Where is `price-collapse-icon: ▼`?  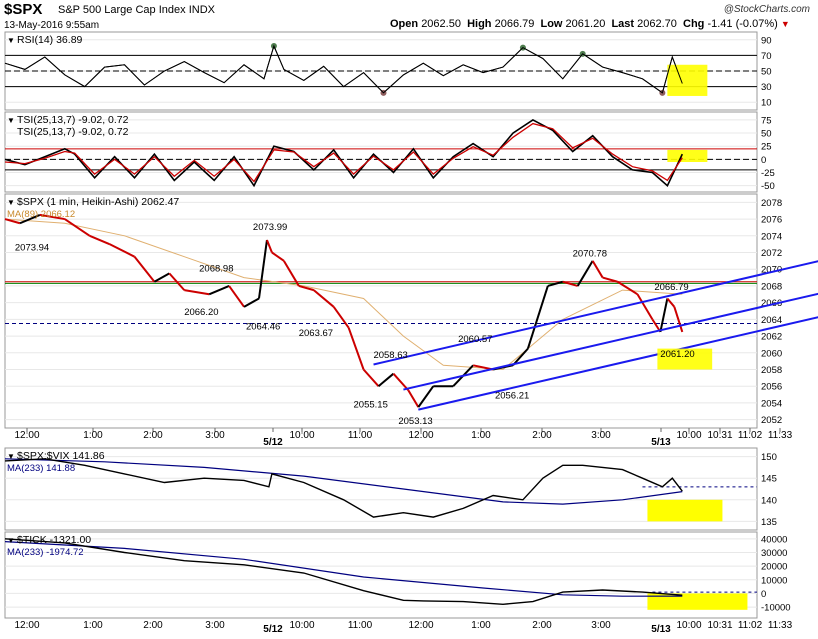
price-collapse-icon: ▼ is located at coordinates (11, 202).